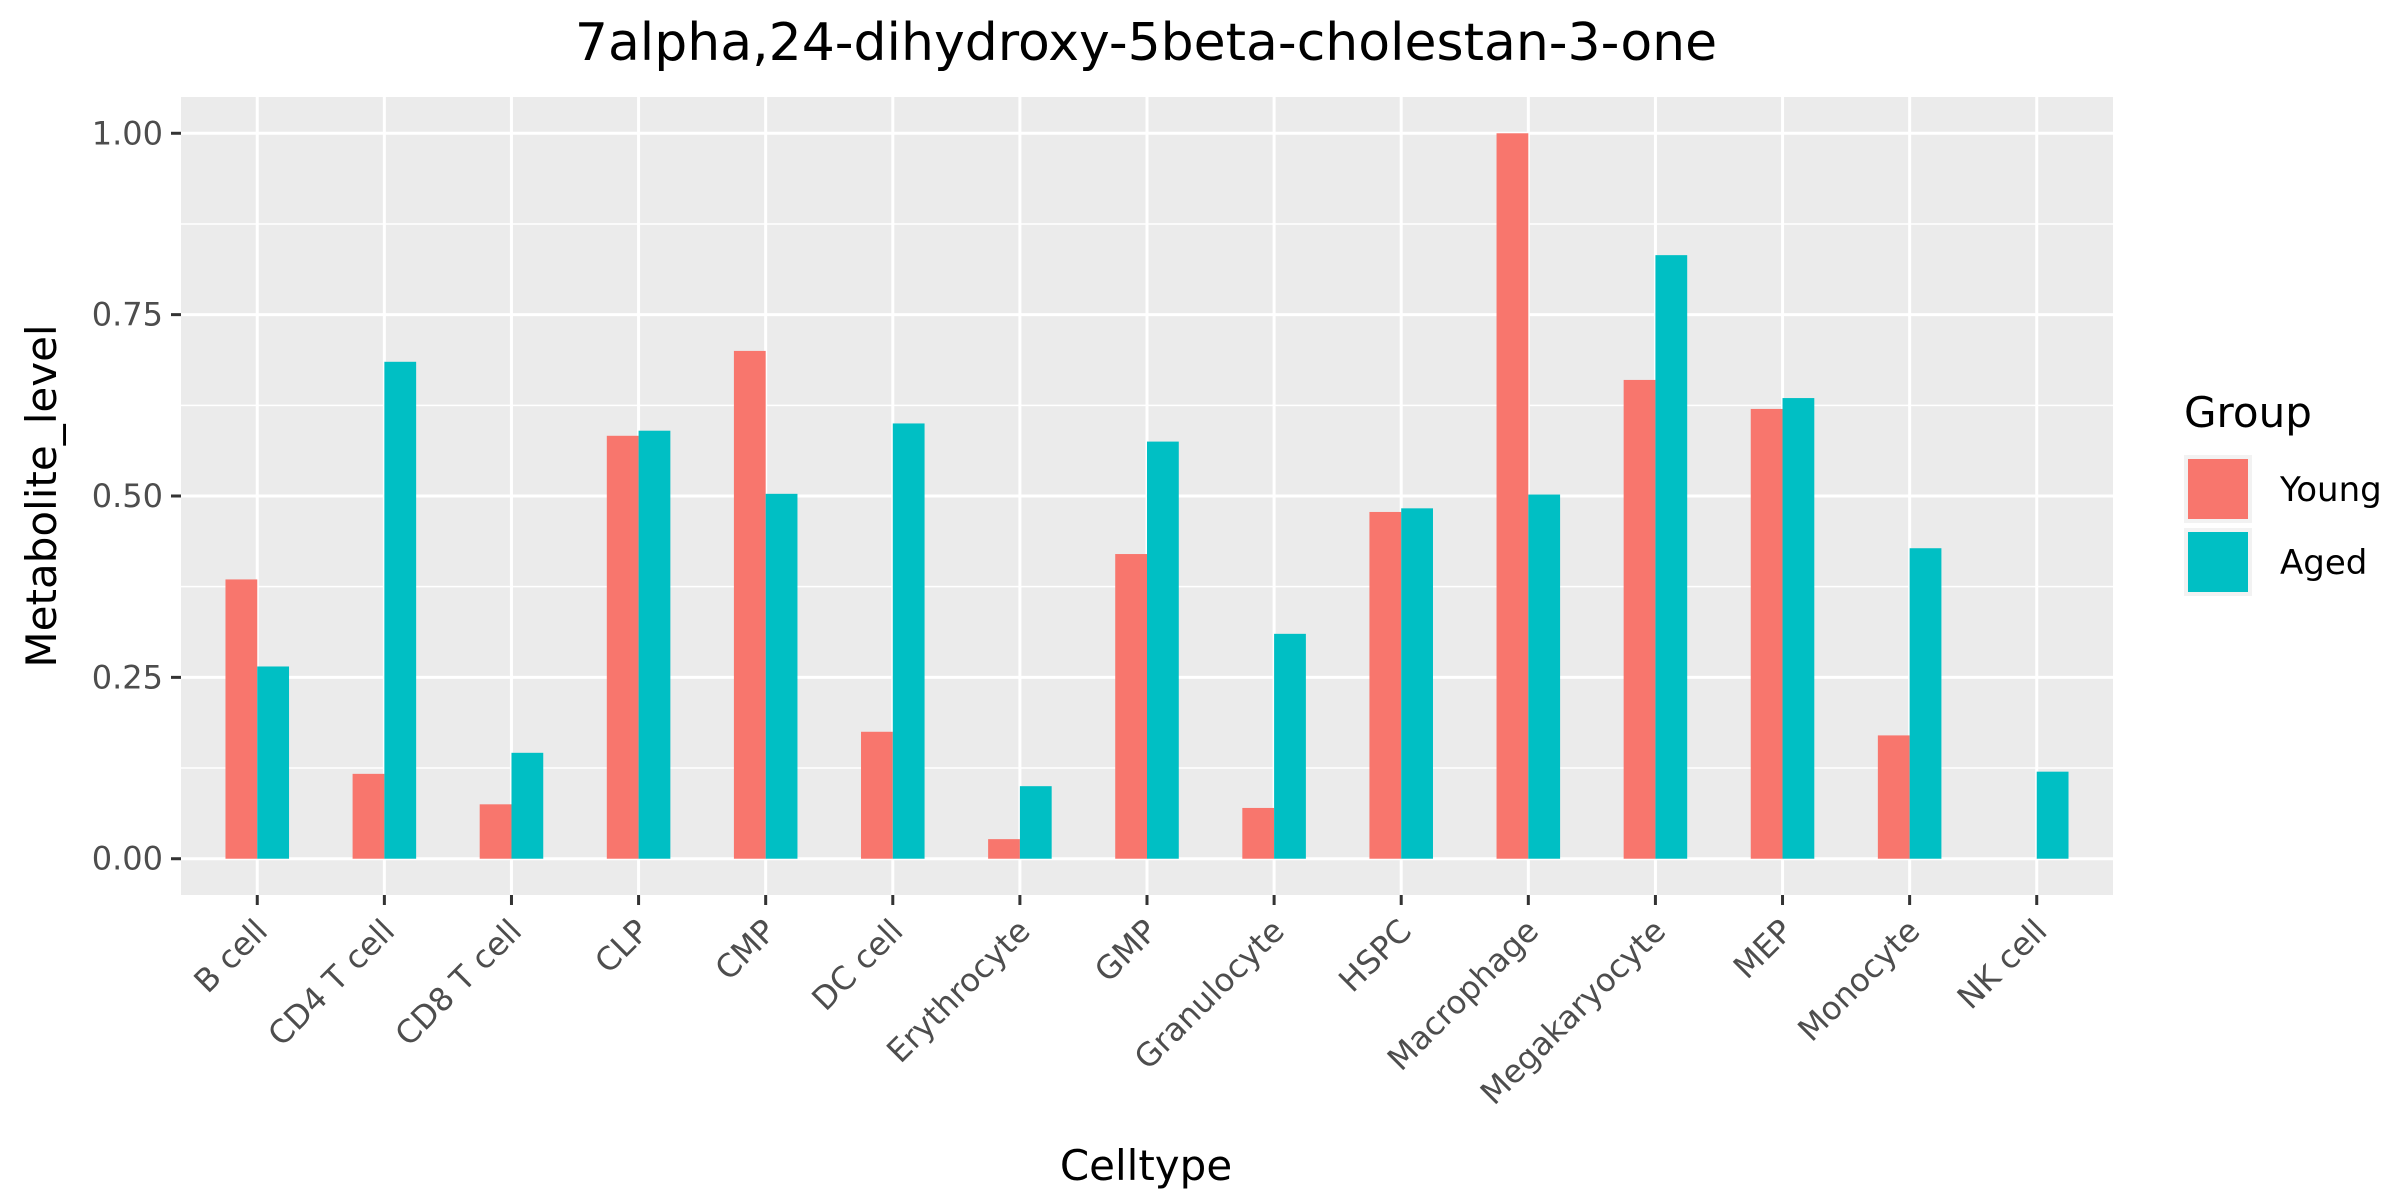  What do you see at coordinates (781, 676) in the screenshot?
I see `bar-aged-cmp` at bounding box center [781, 676].